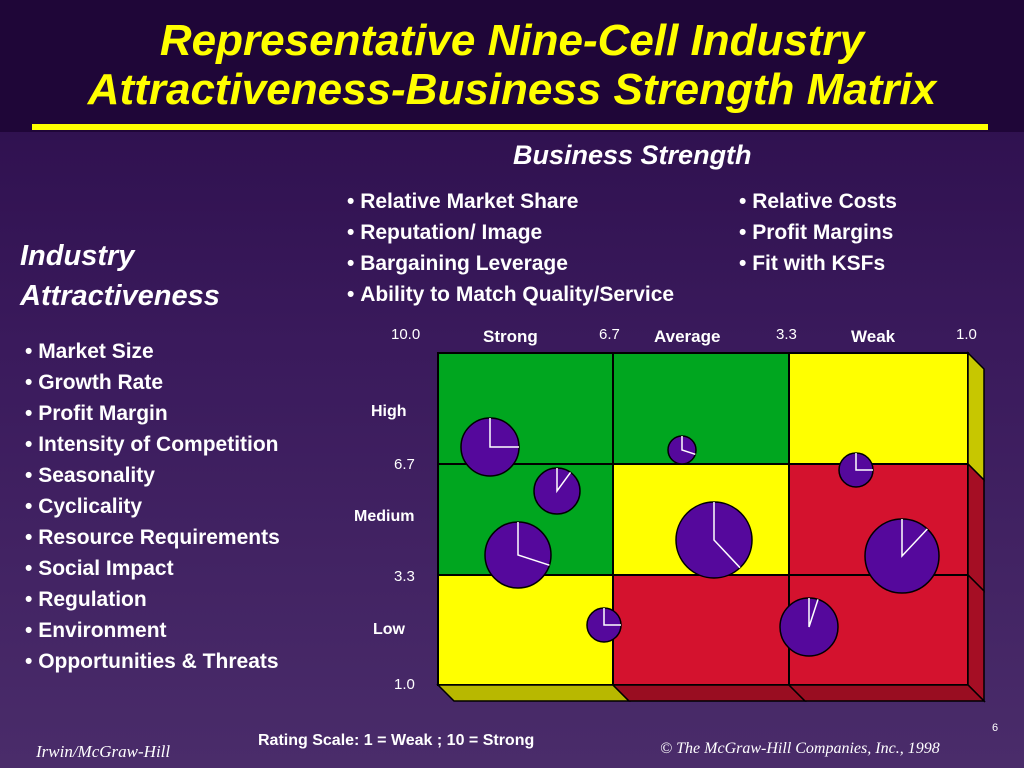 Image resolution: width=1024 pixels, height=768 pixels. I want to click on industry-attractiveness-heading: Industry Attractiveness, so click(120, 276).